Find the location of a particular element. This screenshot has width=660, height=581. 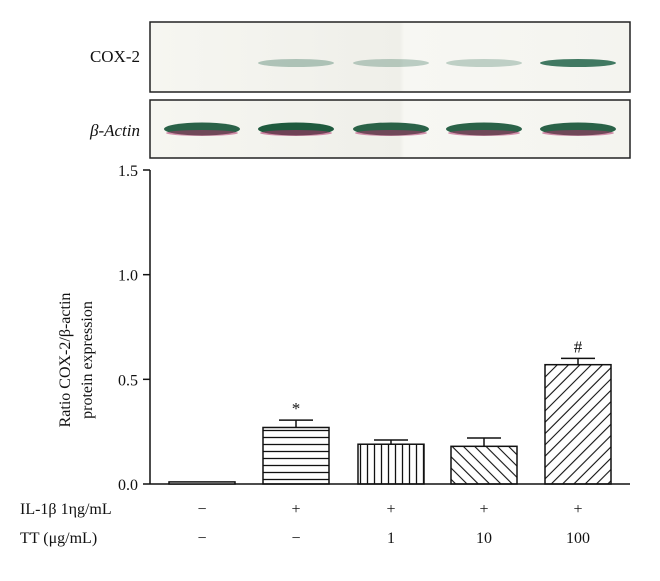

y-tick-label: 0.5 is located at coordinates (128, 380).